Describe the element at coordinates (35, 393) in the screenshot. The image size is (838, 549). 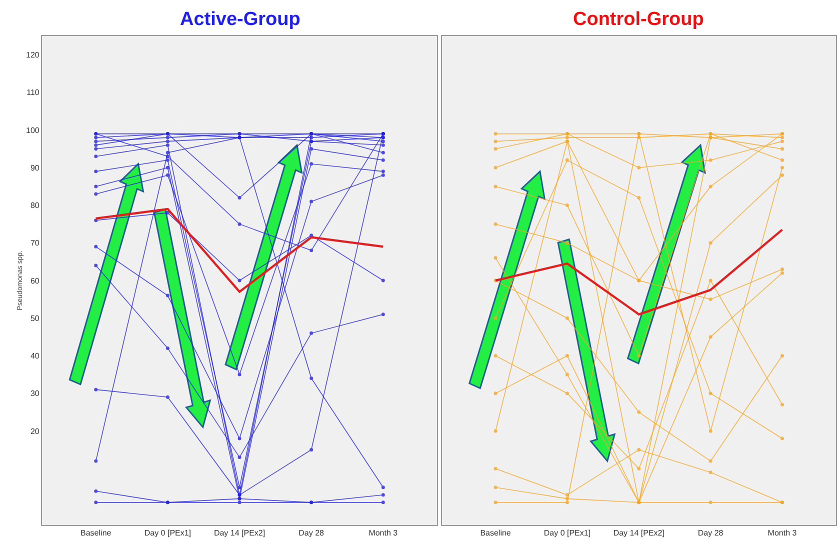
I see `y-tick-label: 30` at that location.